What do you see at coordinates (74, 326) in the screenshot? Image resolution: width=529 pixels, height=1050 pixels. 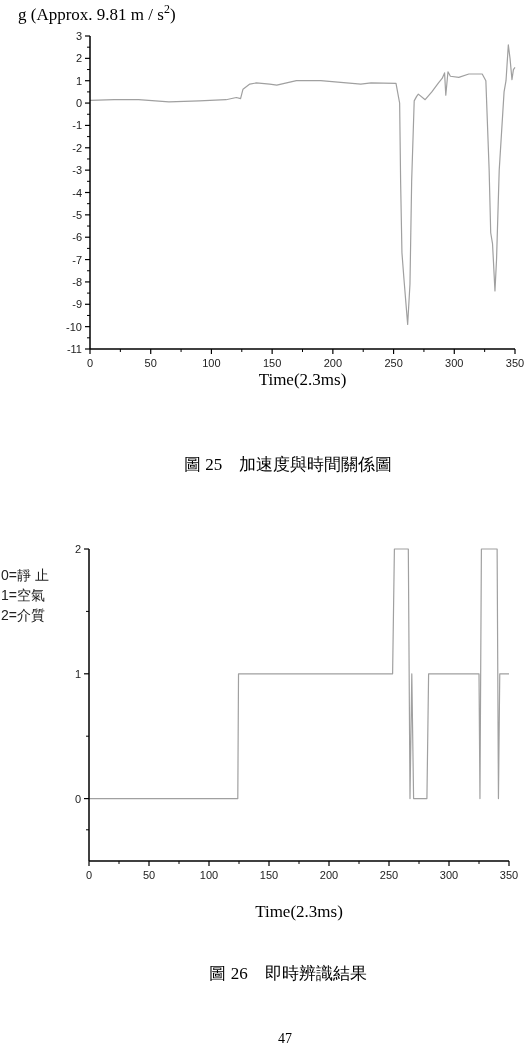 I see `y-tick-label: -10` at bounding box center [74, 326].